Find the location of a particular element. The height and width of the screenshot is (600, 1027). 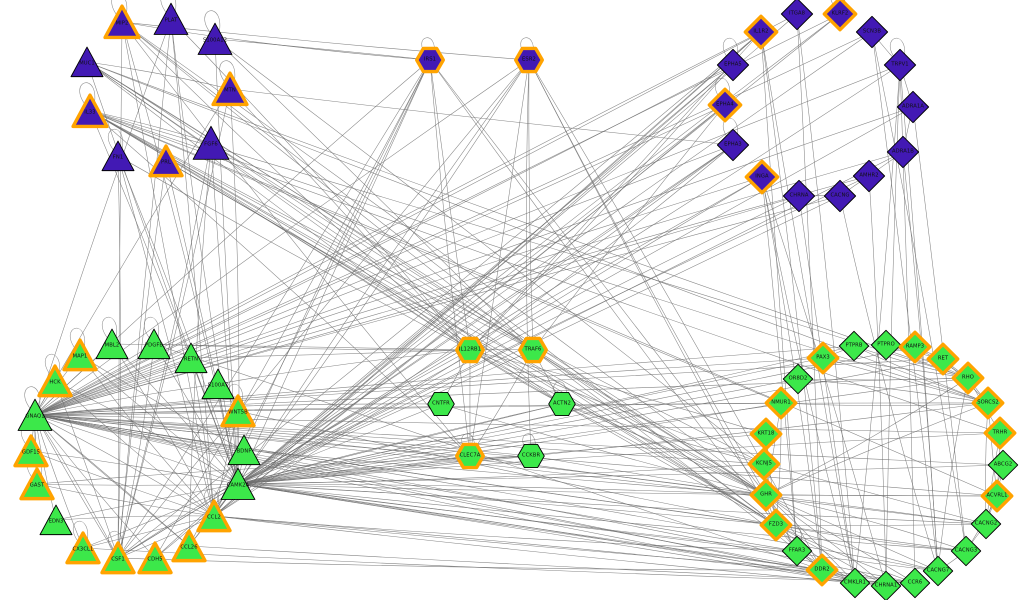

node-muc1: MUC1 is located at coordinates (87, 62).